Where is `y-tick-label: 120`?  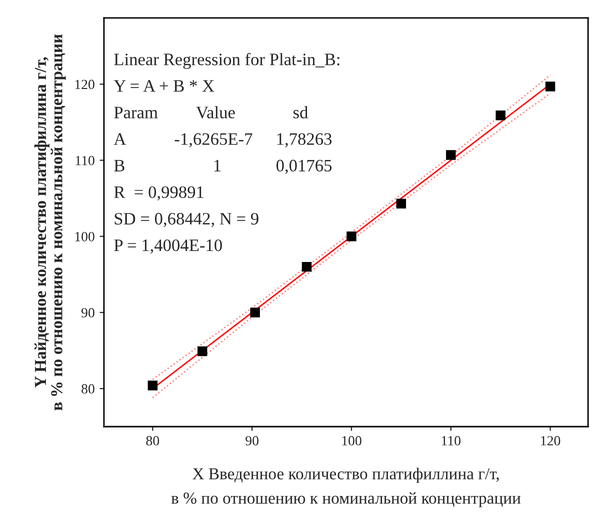
y-tick-label: 120 is located at coordinates (84, 85).